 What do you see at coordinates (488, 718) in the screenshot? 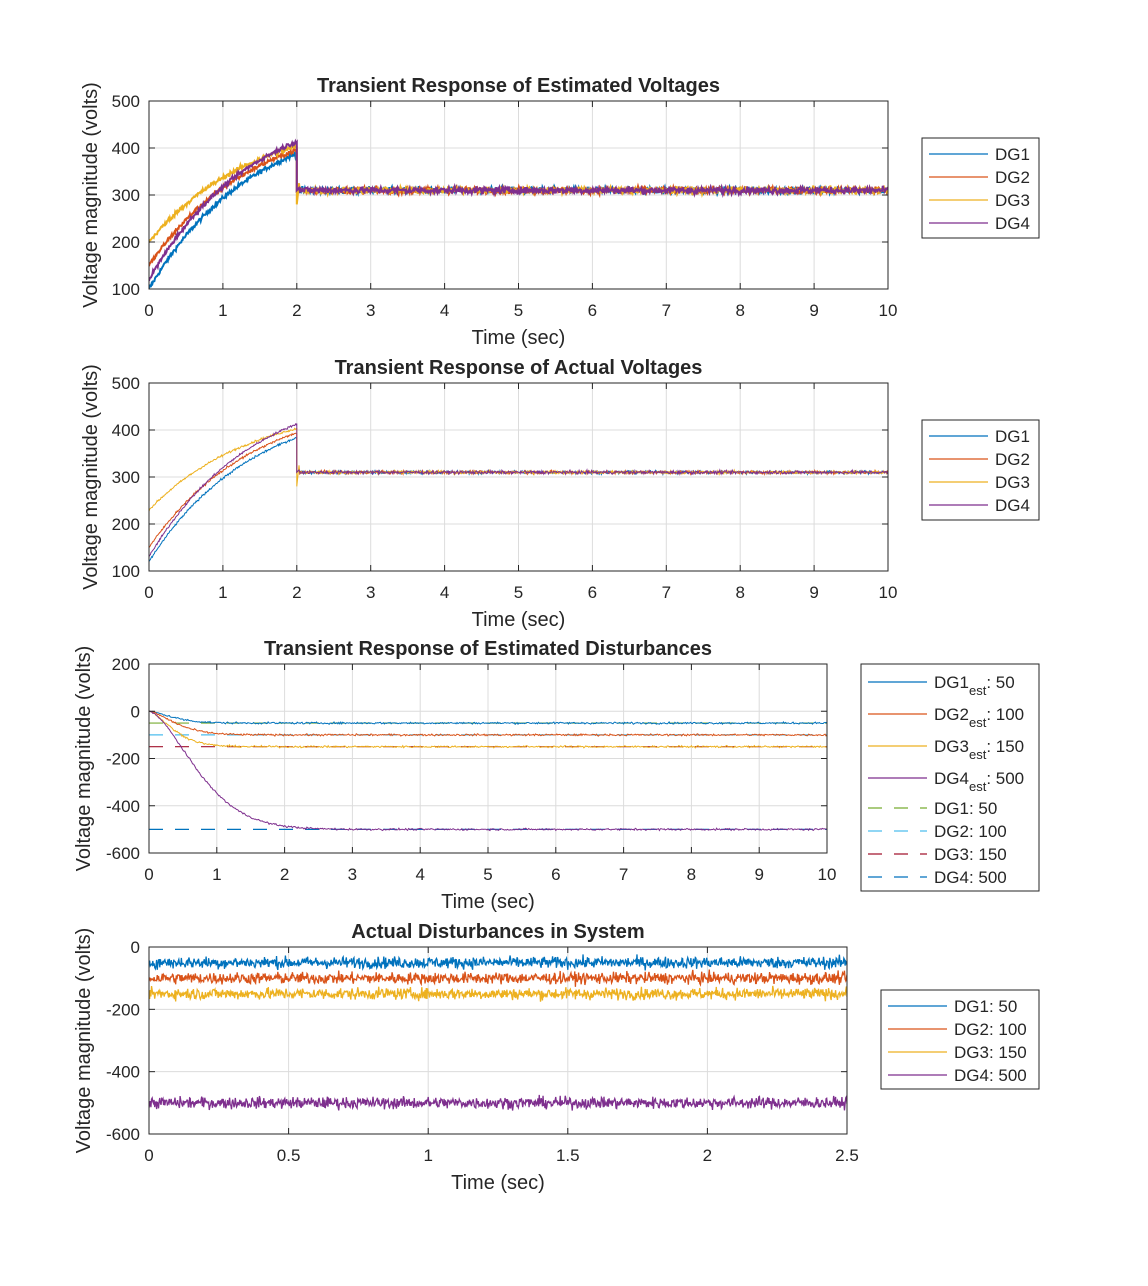
I see `series-line-DG1est: 50` at bounding box center [488, 718].